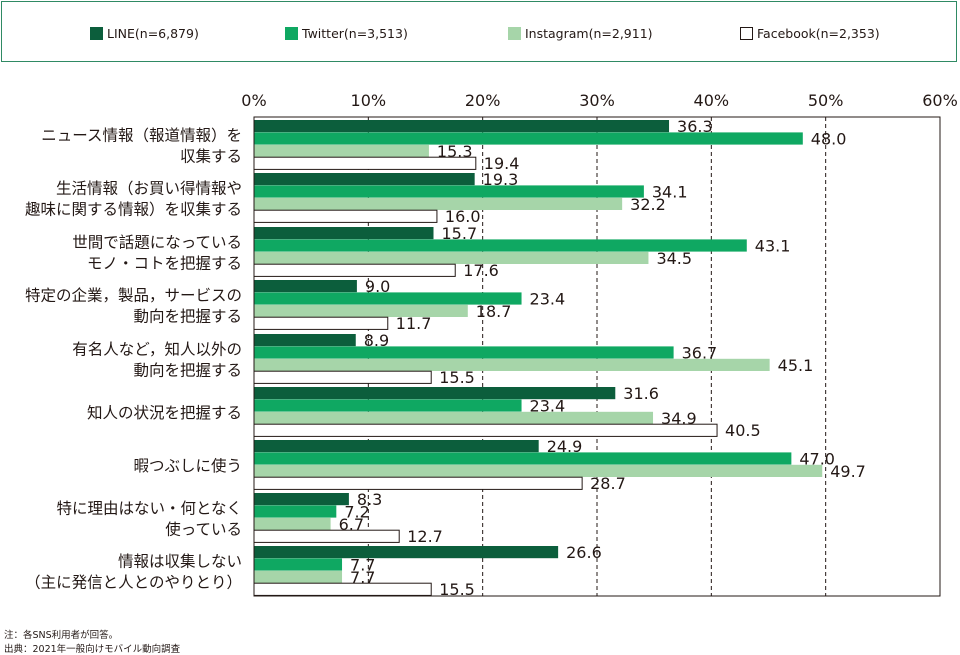  Describe the element at coordinates (679, 418) in the screenshot. I see `value-label: 34.9` at that location.